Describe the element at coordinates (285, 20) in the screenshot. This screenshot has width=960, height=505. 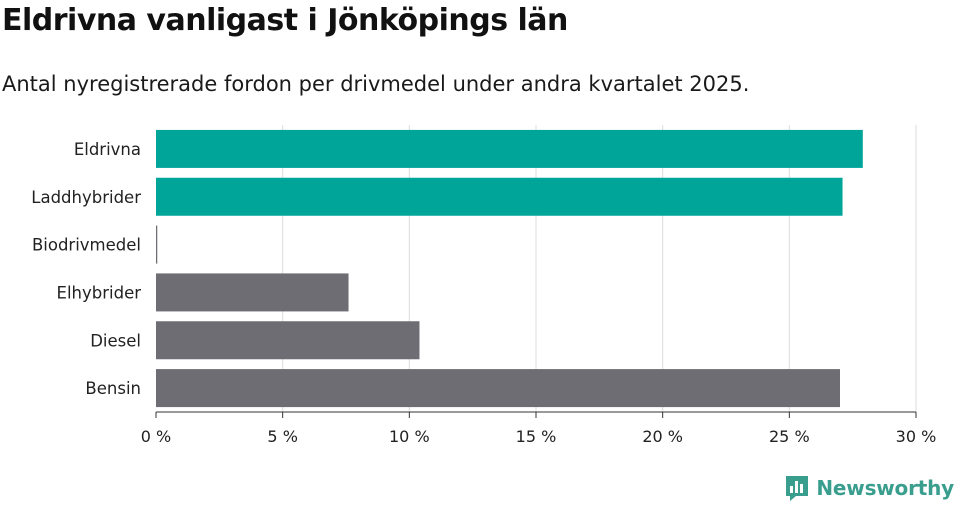
I see `chart-title: Eldrivna vanligast i Jönköpings län` at that location.